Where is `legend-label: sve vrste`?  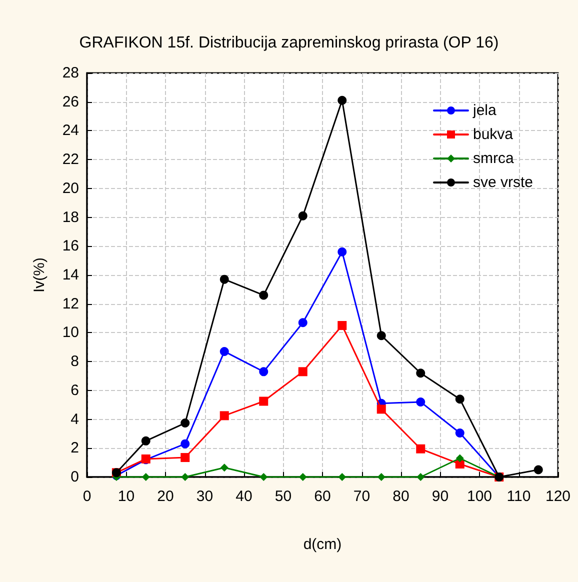 legend-label: sve vrste is located at coordinates (502, 182).